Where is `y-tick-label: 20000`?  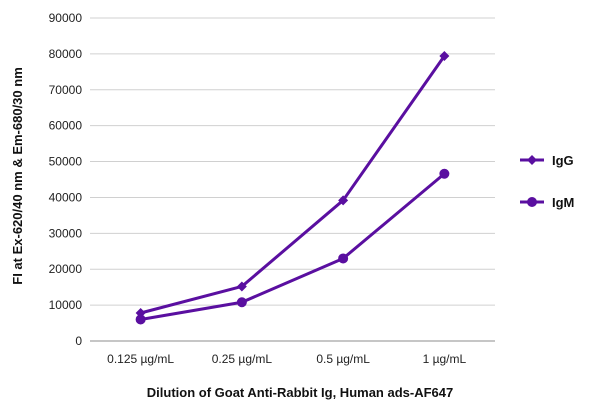 y-tick-label: 20000 is located at coordinates (66, 269).